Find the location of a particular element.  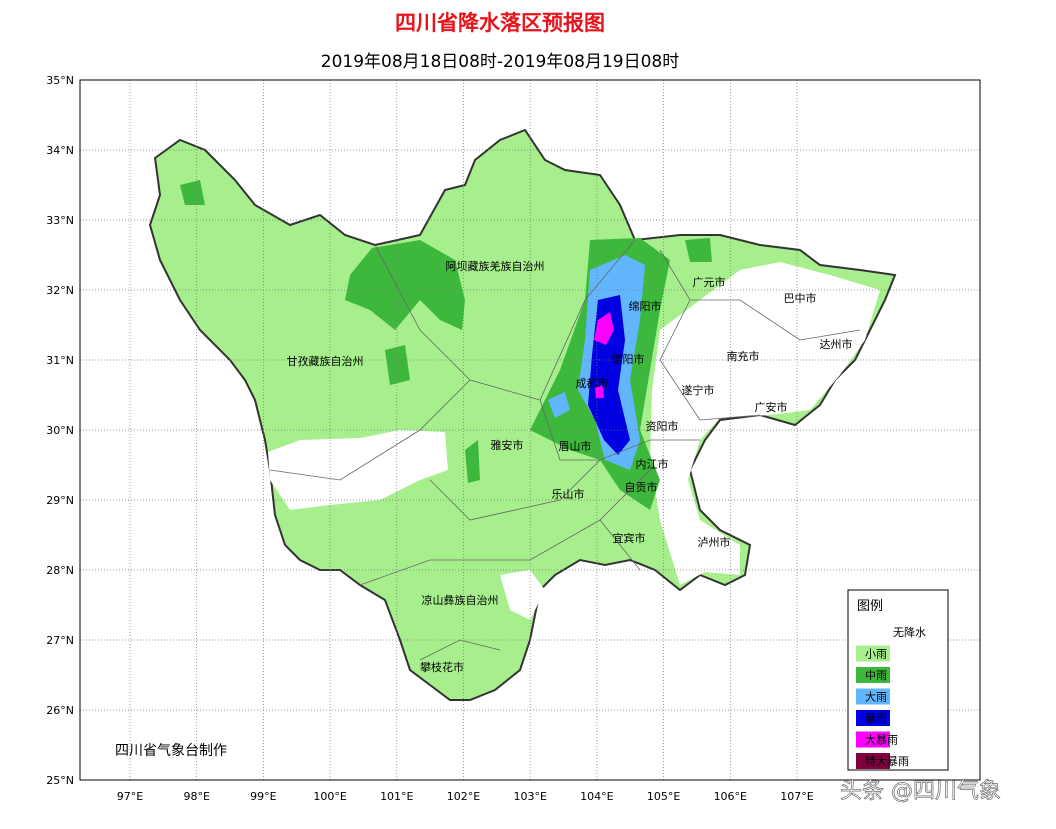

lat-label: 35°N is located at coordinates (60, 80).